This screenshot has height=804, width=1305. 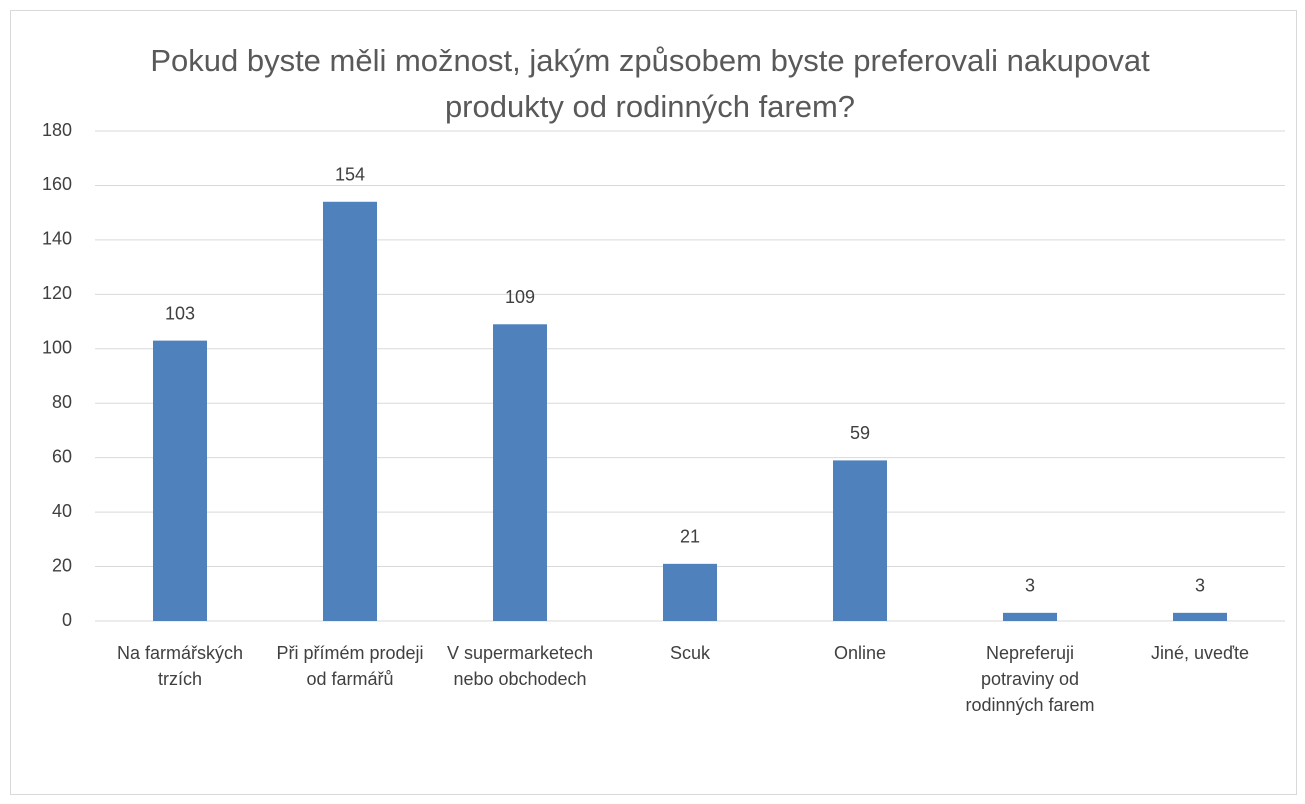 What do you see at coordinates (62, 456) in the screenshot?
I see `y-tick-label: 60` at bounding box center [62, 456].